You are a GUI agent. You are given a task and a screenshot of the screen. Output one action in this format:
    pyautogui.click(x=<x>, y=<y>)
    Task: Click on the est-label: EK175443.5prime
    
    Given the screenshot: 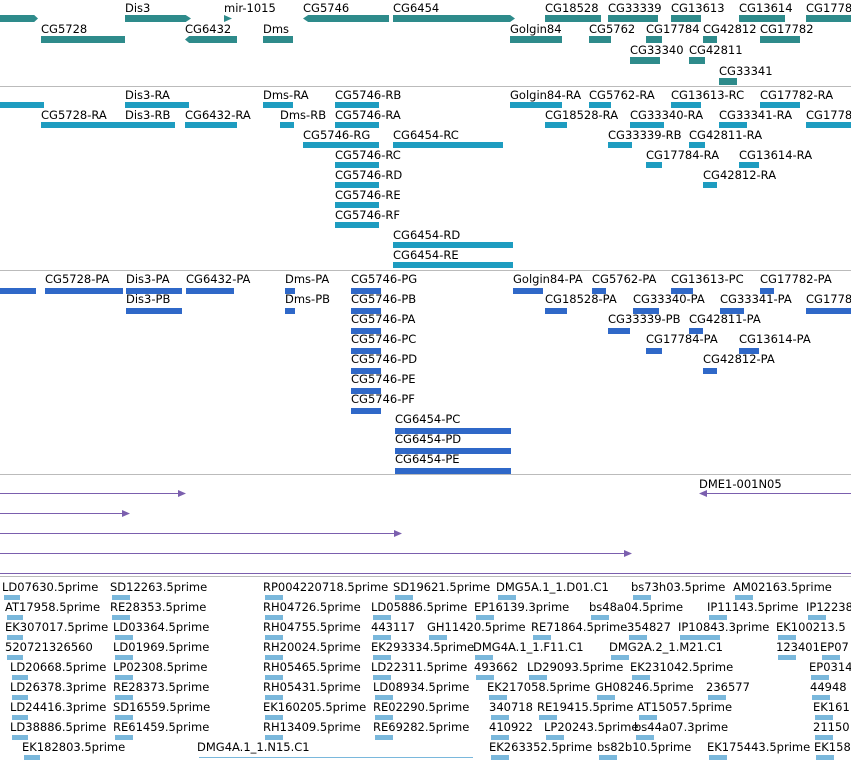 What is the action you would take?
    pyautogui.click(x=759, y=747)
    